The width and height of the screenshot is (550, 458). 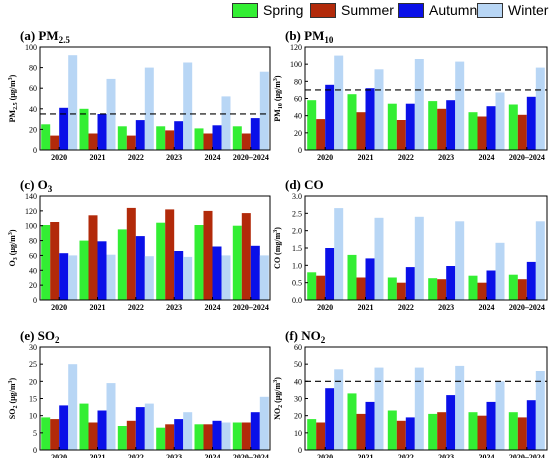 What do you see at coordinates (361, 431) in the screenshot?
I see `bar-summer-2021` at bounding box center [361, 431].